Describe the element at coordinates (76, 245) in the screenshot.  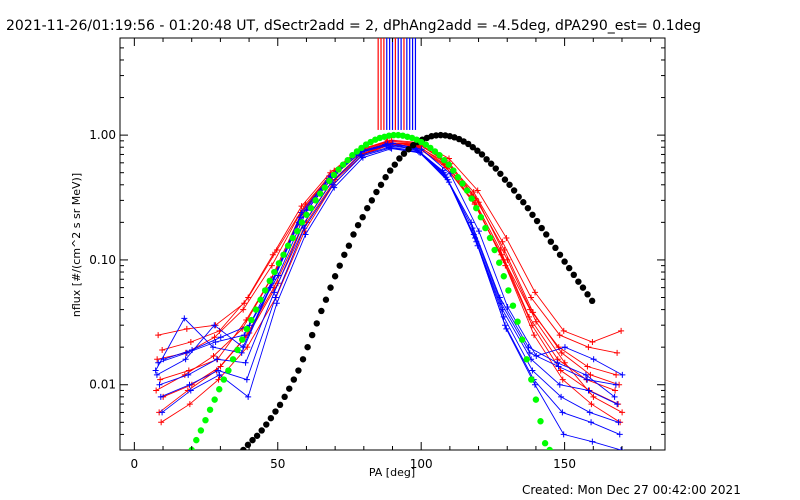
I see `y-axis-label: nflux [#/(cm^2 s sr MeV)]` at that location.